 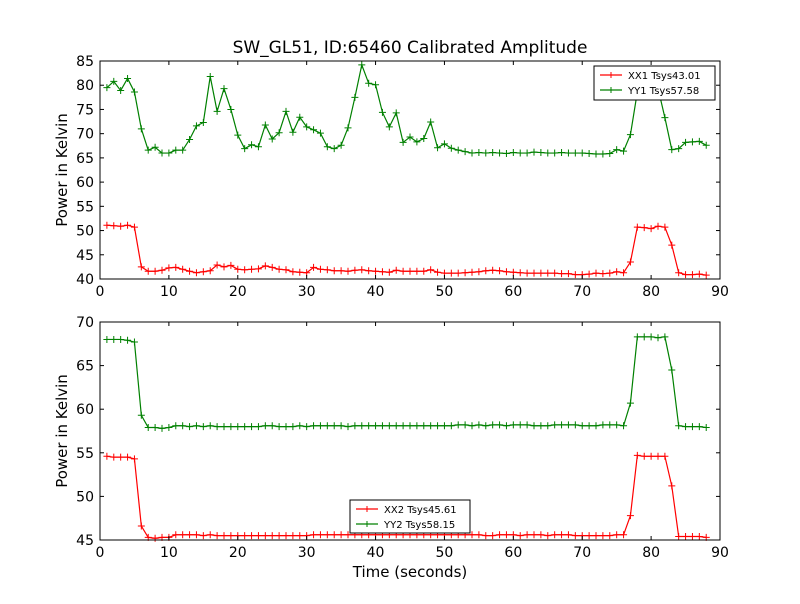 What do you see at coordinates (85, 207) in the screenshot?
I see `y-tick-label: 55` at bounding box center [85, 207].